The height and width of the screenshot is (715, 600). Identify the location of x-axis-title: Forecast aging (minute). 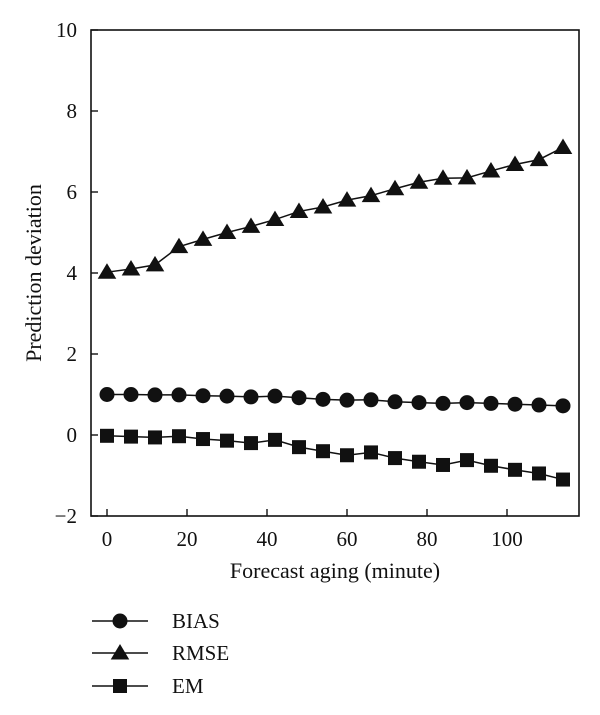
(335, 570).